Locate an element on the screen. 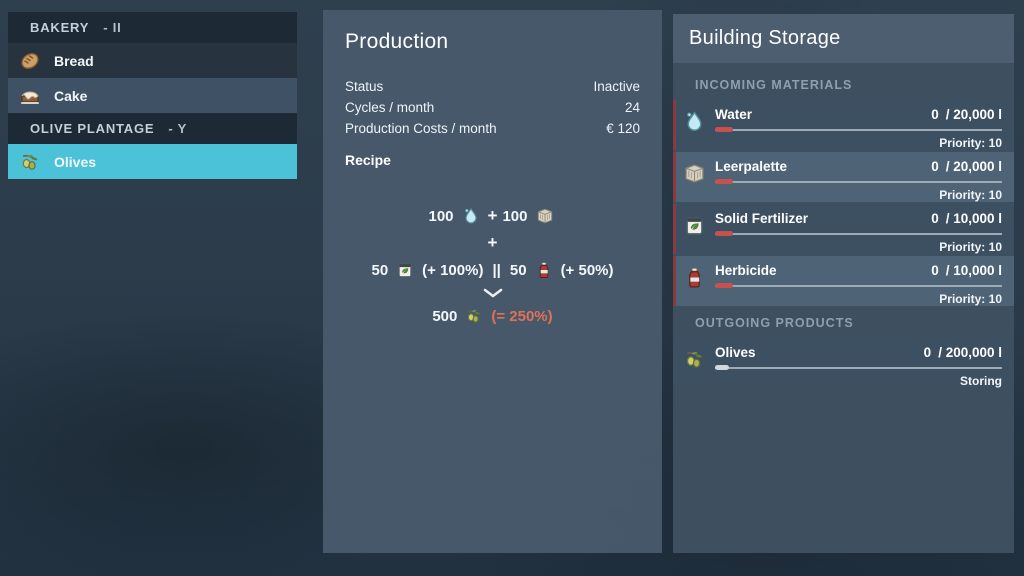 The width and height of the screenshot is (1024, 576). section-header-olive-plantage: OLIVE PLANTAGE - Y is located at coordinates (152, 128).